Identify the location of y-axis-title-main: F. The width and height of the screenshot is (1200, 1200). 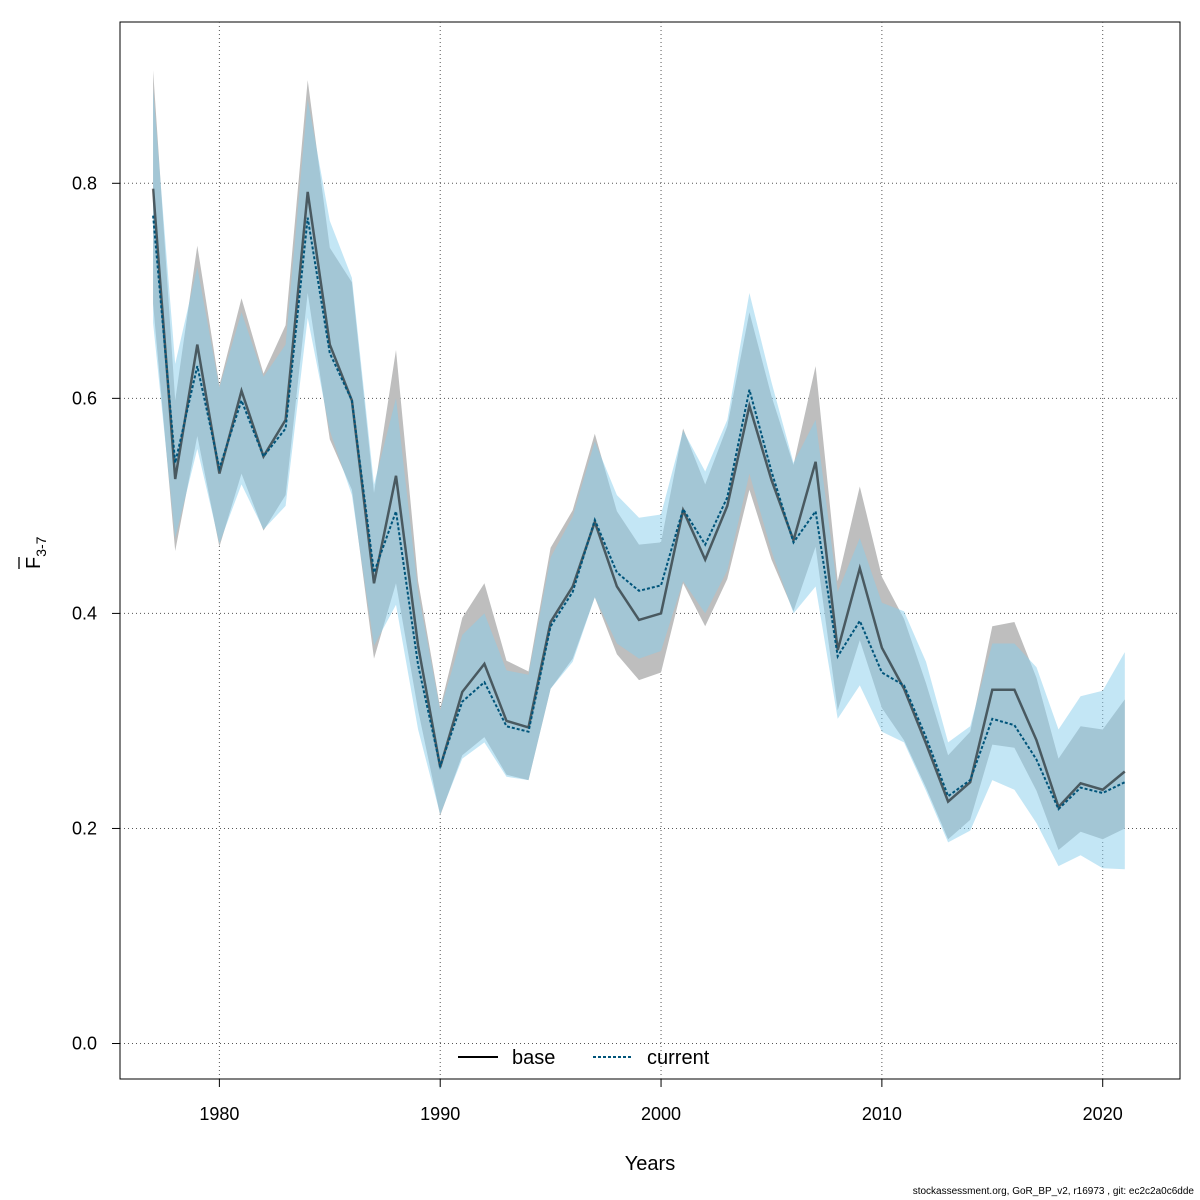
(34, 563).